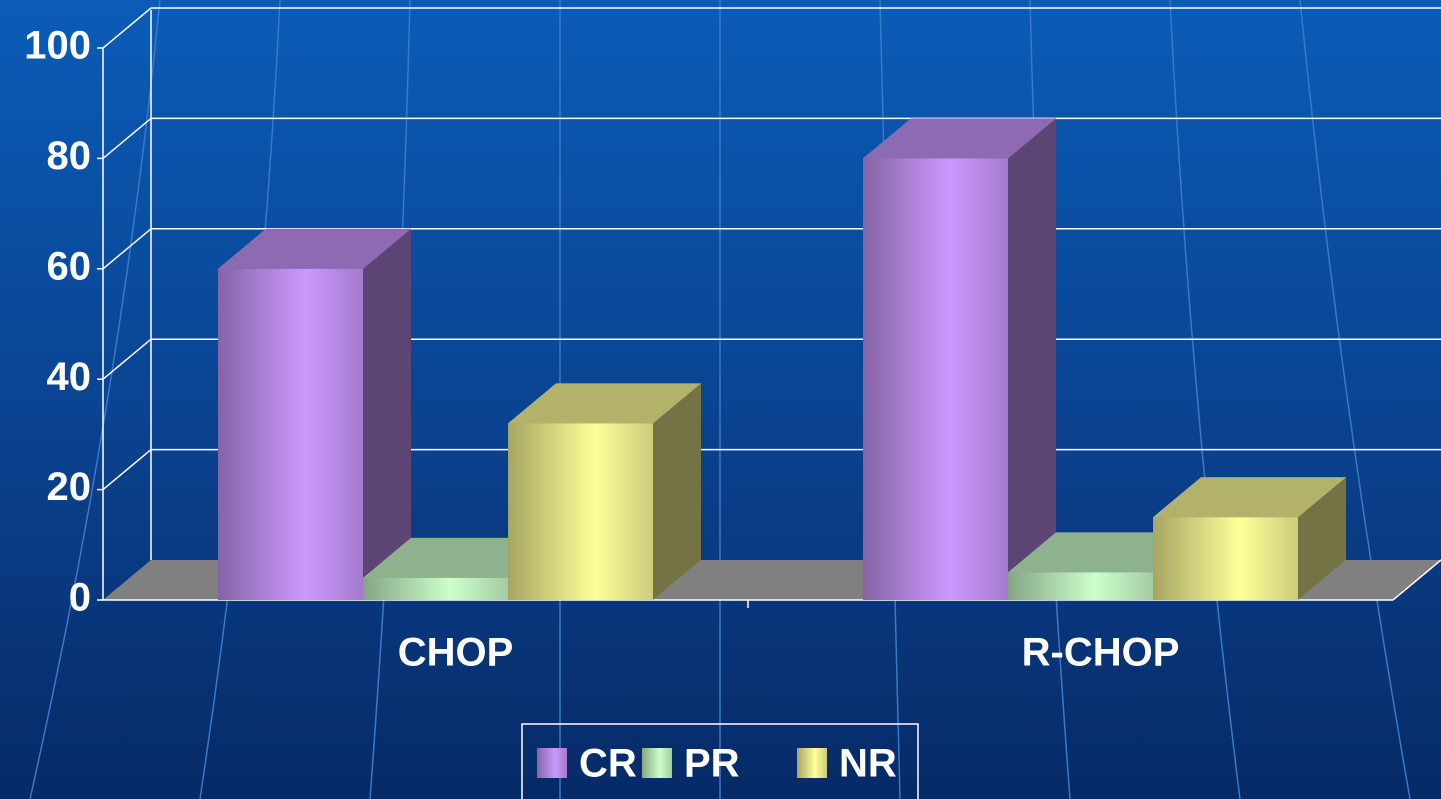 Image resolution: width=1441 pixels, height=799 pixels. Describe the element at coordinates (1416, 580) in the screenshot. I see `floor-edge` at that location.